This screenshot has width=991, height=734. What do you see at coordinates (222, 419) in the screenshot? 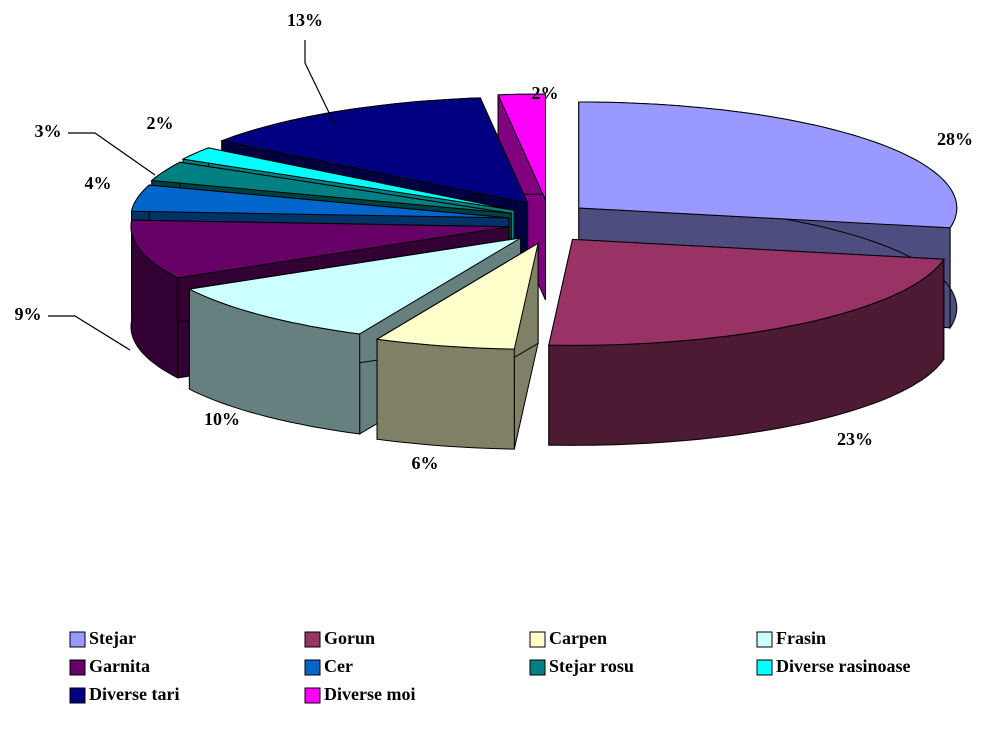
I see `data-label: 10%` at bounding box center [222, 419].